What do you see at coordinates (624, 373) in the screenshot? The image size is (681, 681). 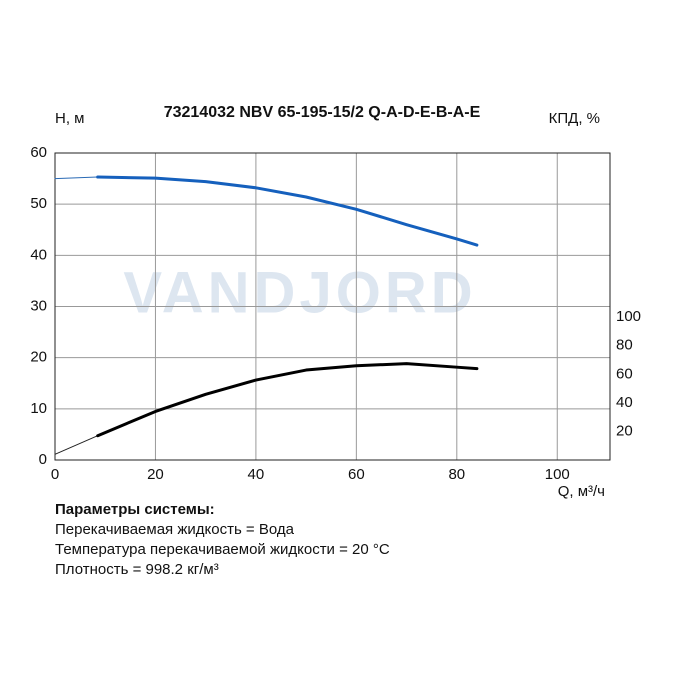 I see `y2-tick-label: 60` at bounding box center [624, 373].